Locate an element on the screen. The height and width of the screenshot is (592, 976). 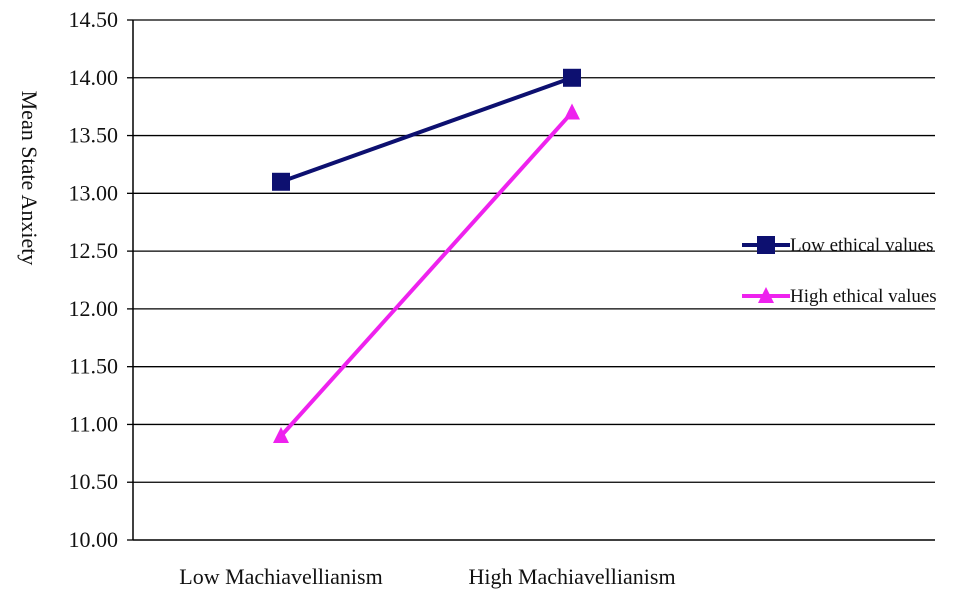
y-axis-title: Mean State Anxiety is located at coordinates (29, 178).